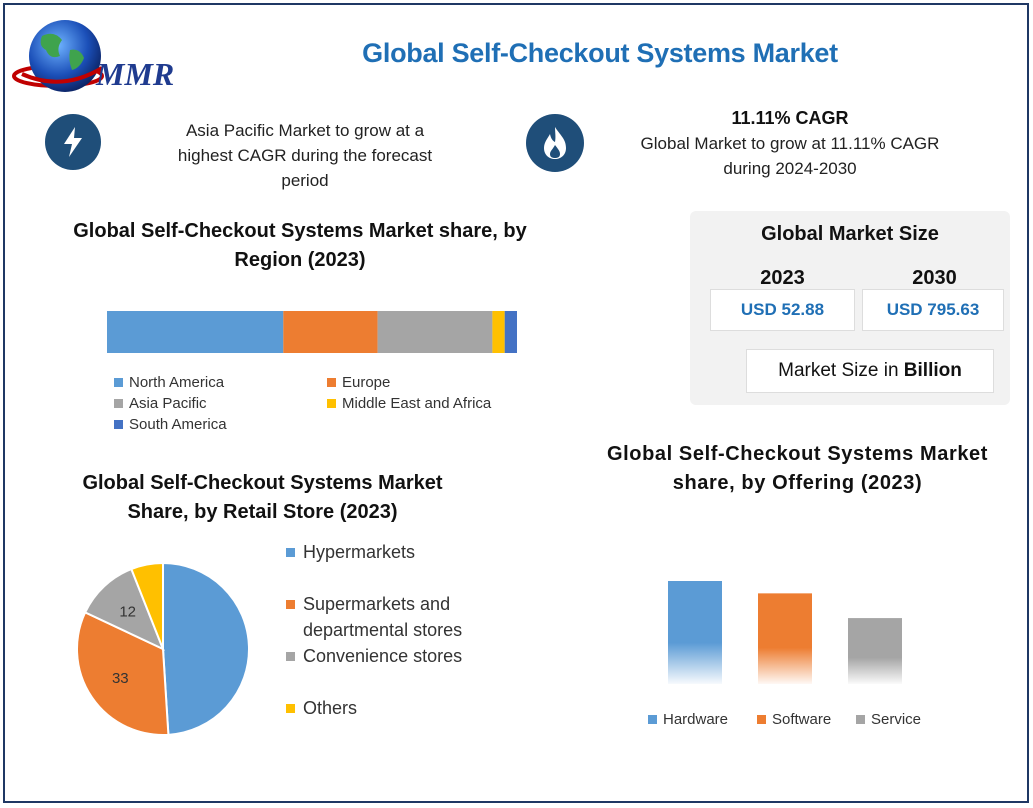 The height and width of the screenshot is (808, 1033). Describe the element at coordinates (841, 370) in the screenshot. I see `unit-prefix: Market Size in` at that location.